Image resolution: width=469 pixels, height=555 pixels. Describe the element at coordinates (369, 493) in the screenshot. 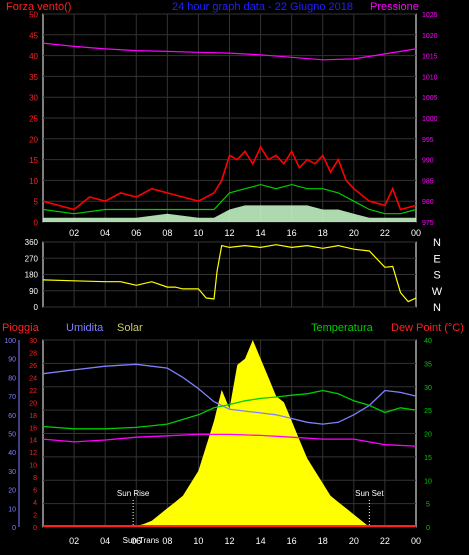

I see `sun-annotation: Sun Set` at that location.